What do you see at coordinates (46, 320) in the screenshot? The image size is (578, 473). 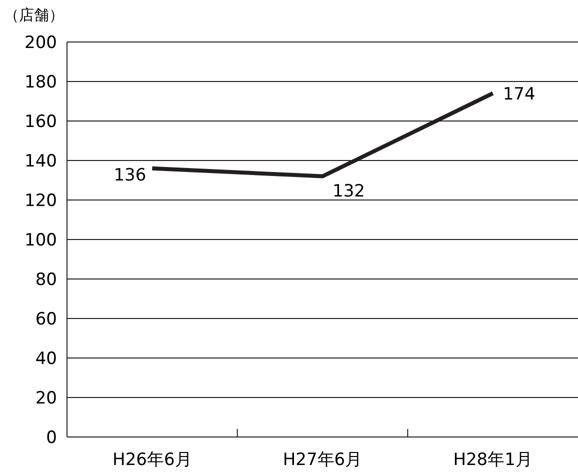 I see `y-tick-label: 60` at bounding box center [46, 320].